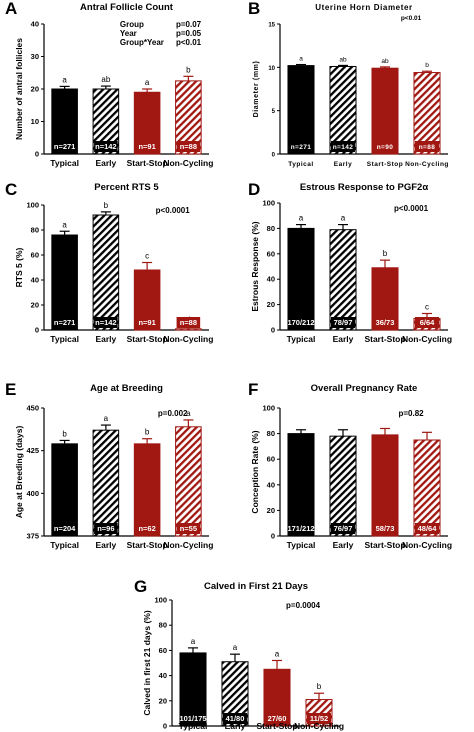  What do you see at coordinates (256, 89) in the screenshot?
I see `y-axis-label: Diameter (mm)` at bounding box center [256, 89].